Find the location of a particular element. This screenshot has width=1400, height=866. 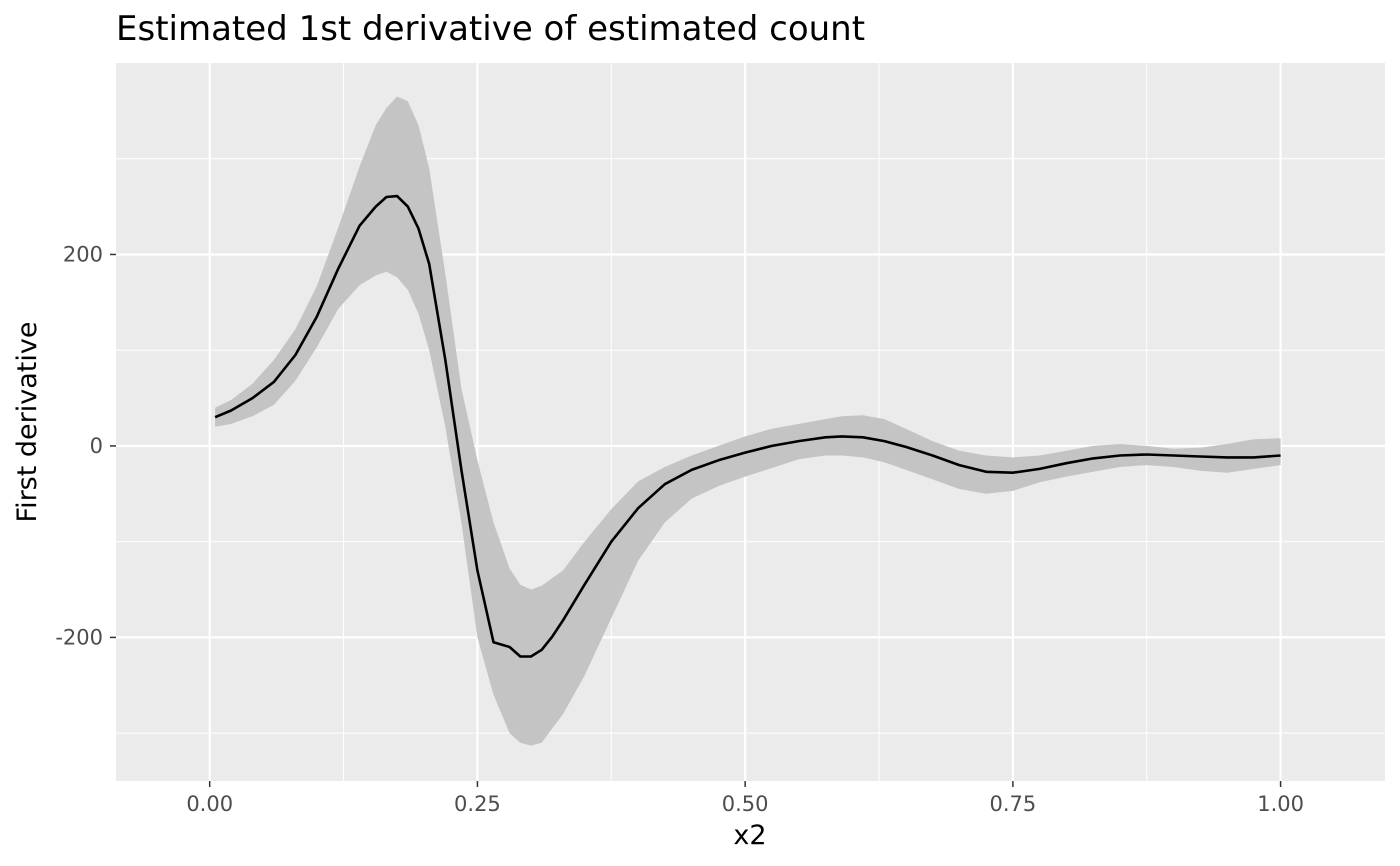

x-tick-label: 0.00 is located at coordinates (209, 804).